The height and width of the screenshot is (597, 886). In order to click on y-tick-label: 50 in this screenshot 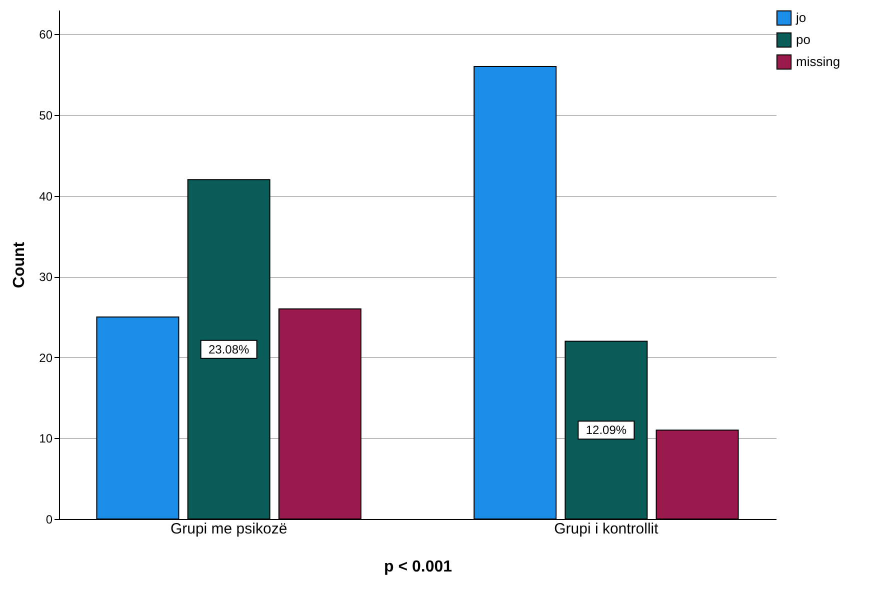, I will do `click(46, 115)`.